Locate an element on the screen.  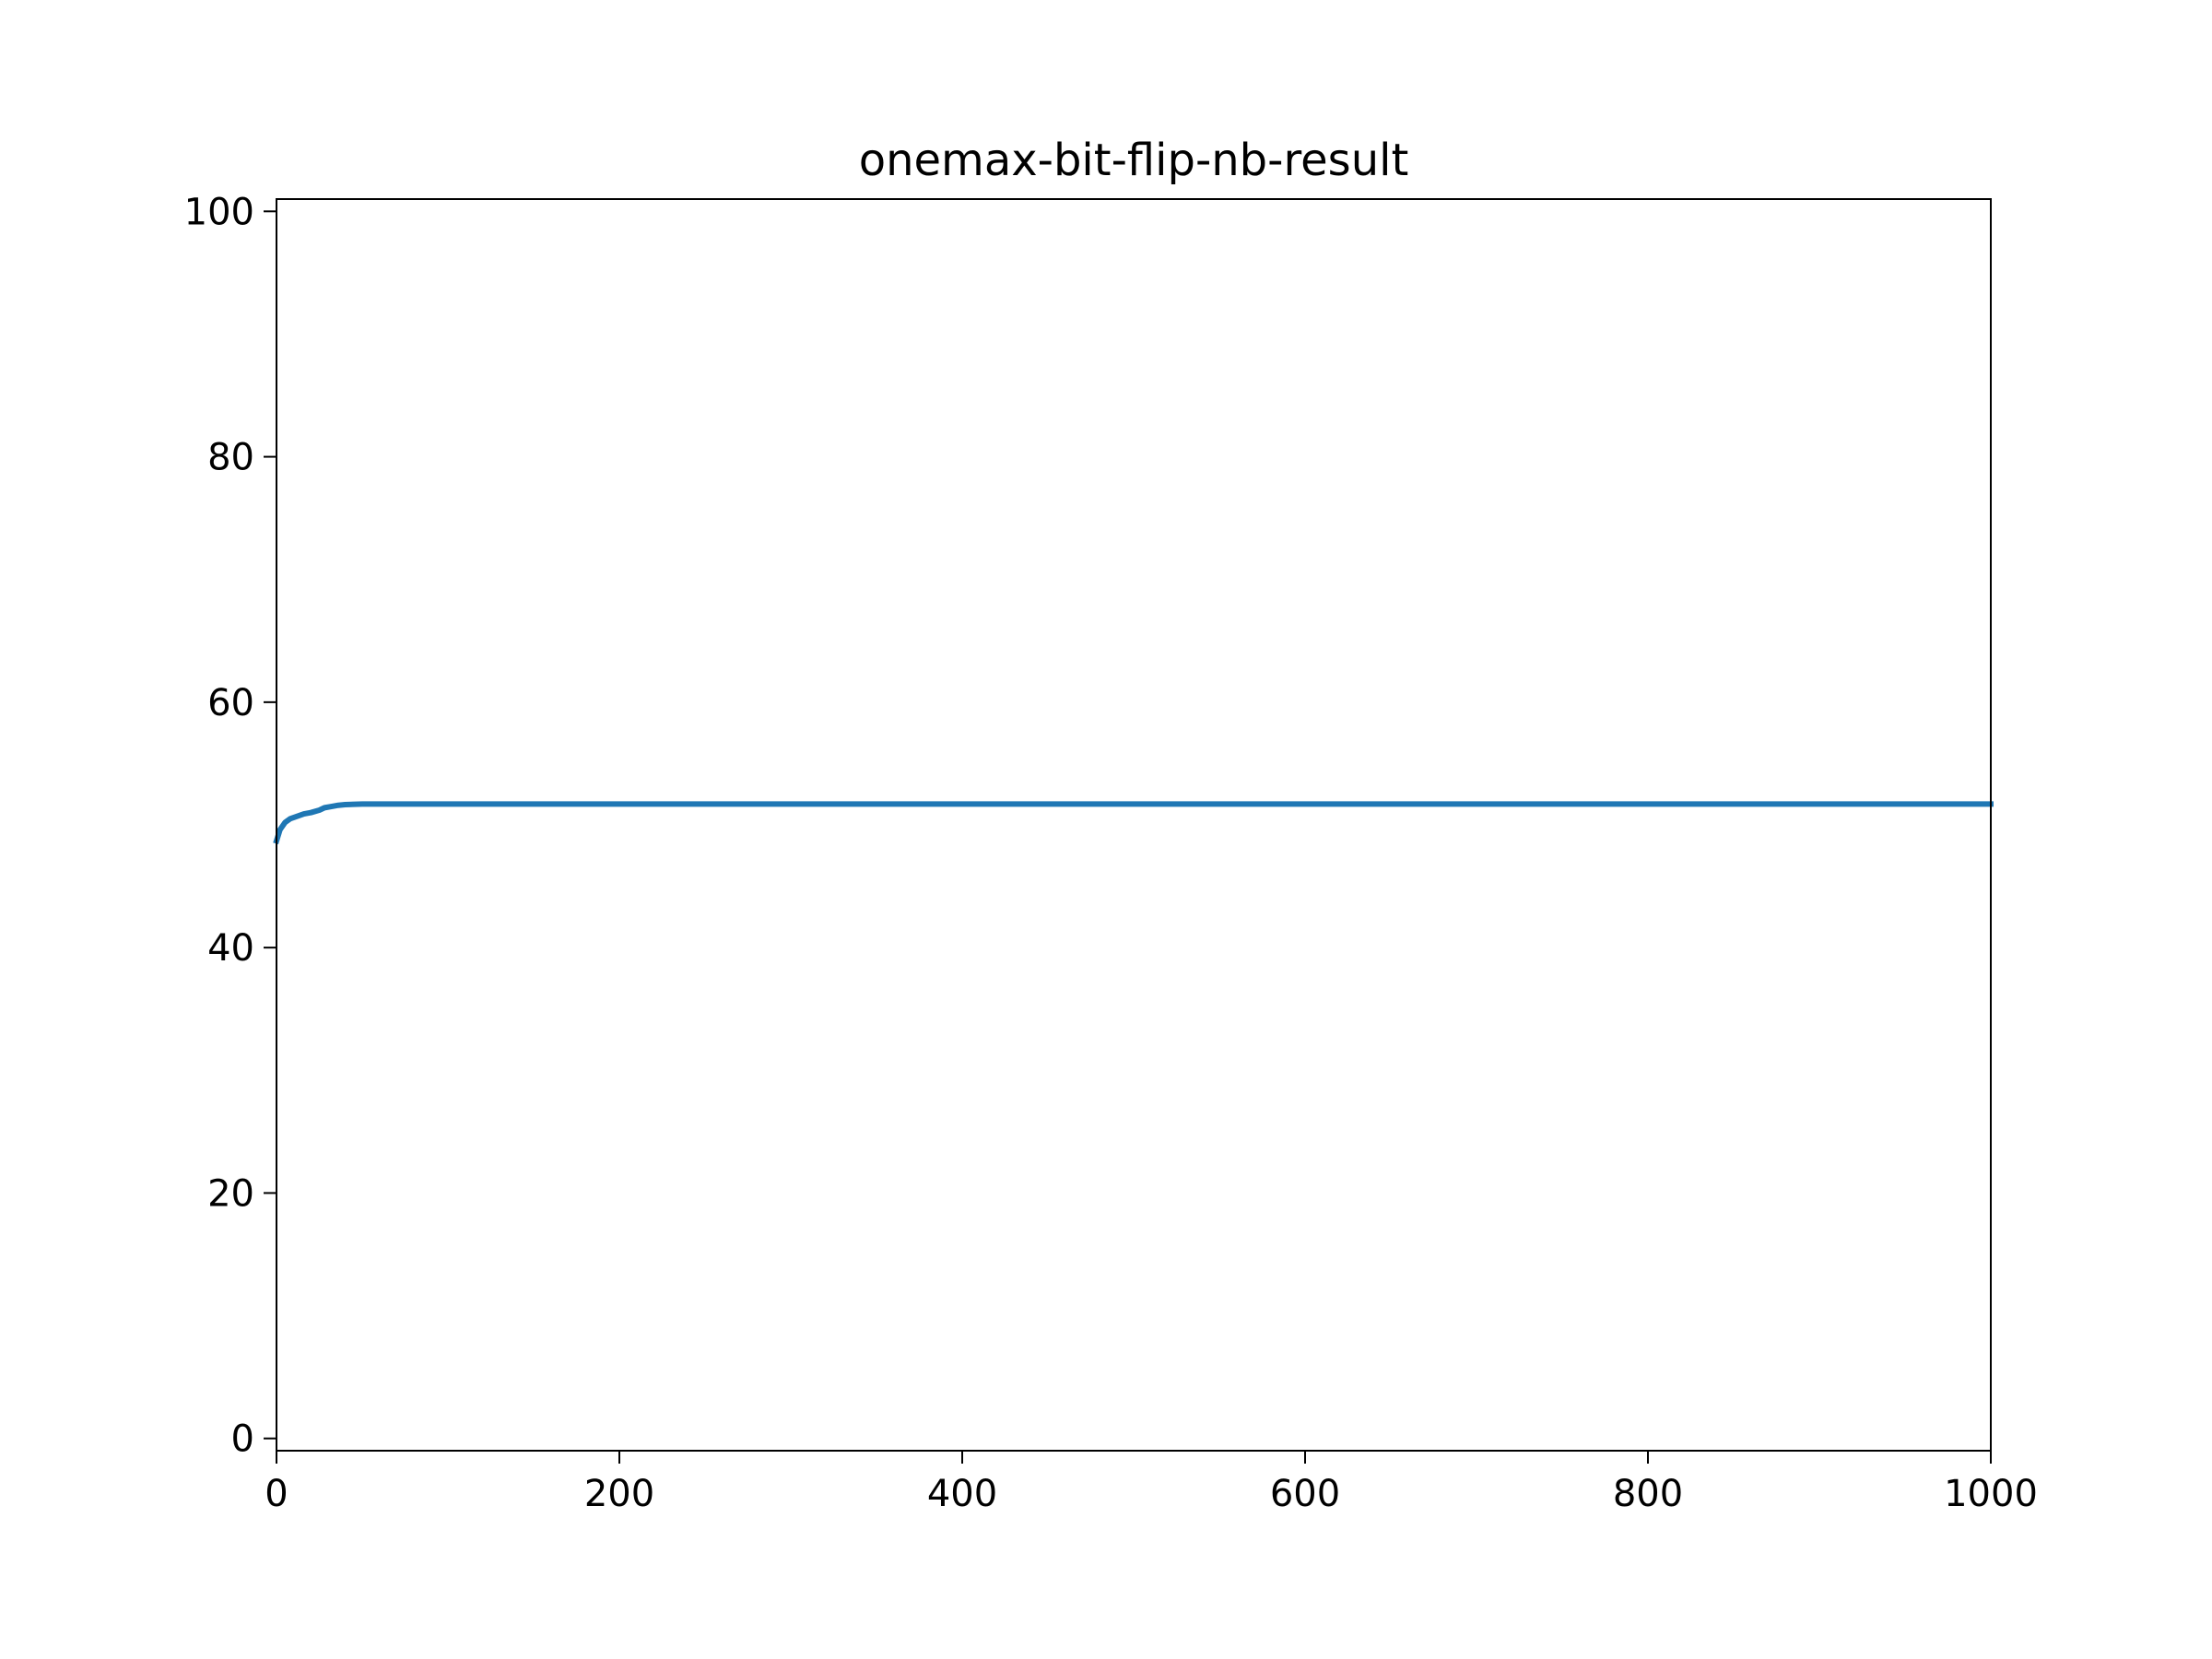
series-layer is located at coordinates (1133, 823).